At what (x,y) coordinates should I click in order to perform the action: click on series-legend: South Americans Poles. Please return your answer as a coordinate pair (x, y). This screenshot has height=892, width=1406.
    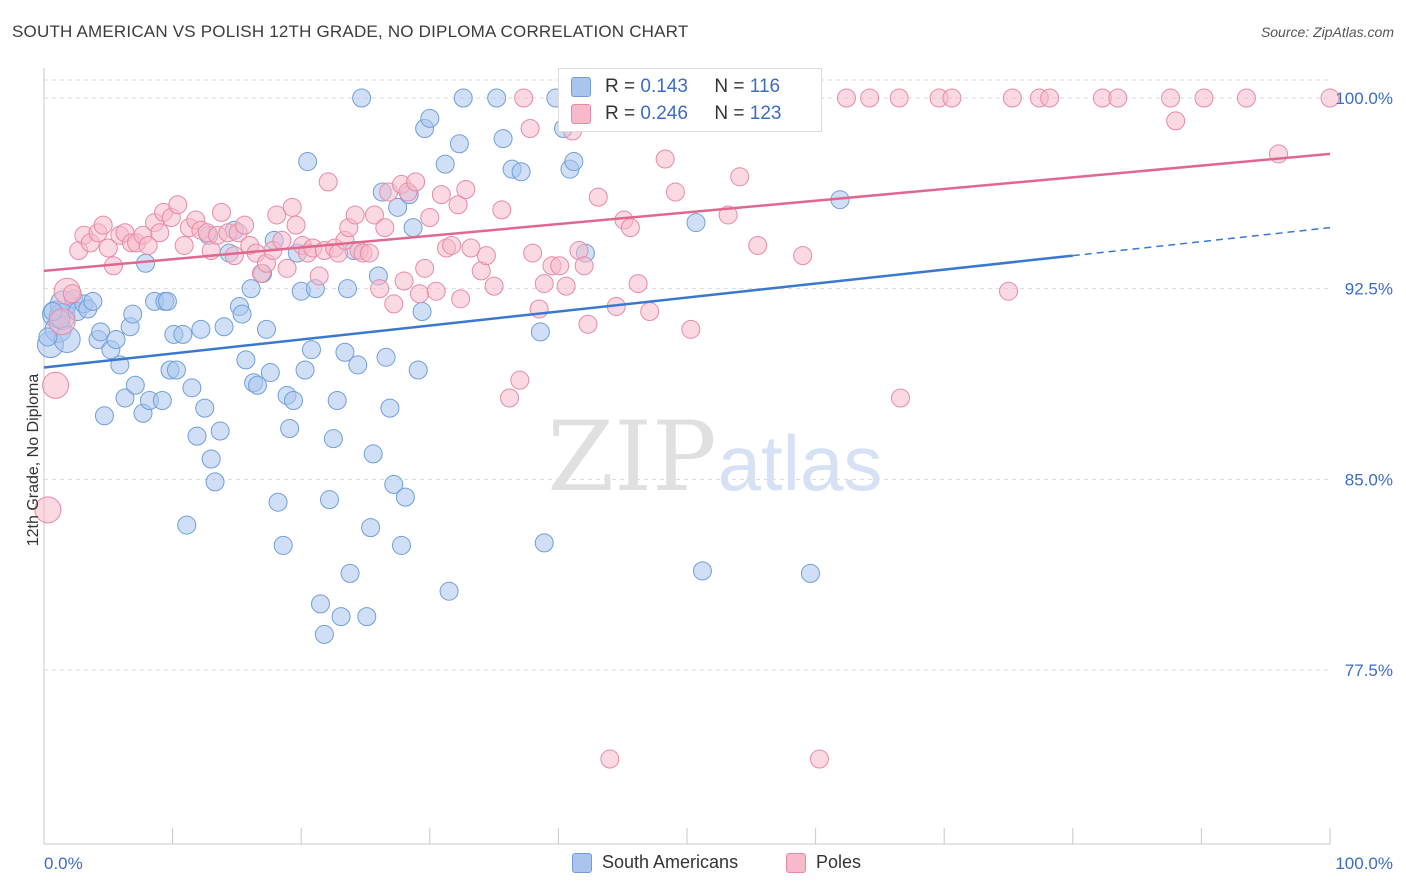
    Looking at the image, I should click on (703, 864).